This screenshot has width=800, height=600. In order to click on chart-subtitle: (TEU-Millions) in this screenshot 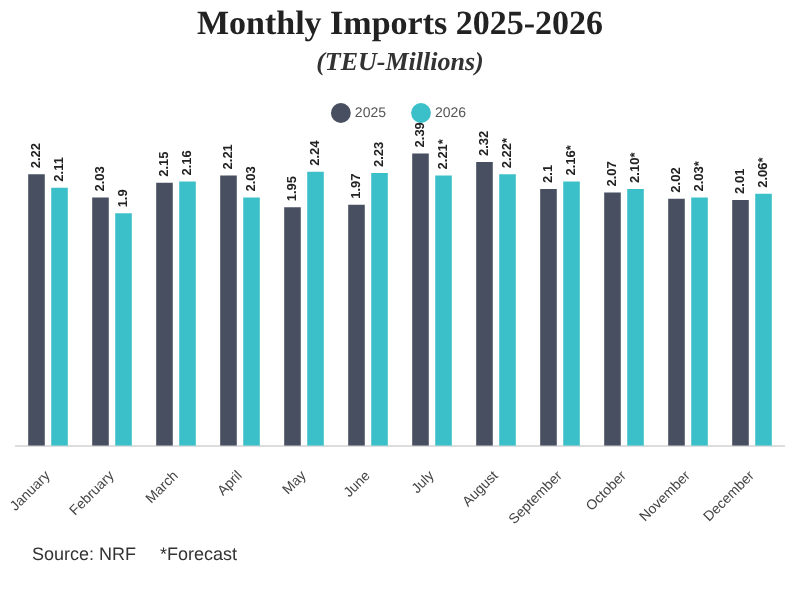, I will do `click(400, 62)`.